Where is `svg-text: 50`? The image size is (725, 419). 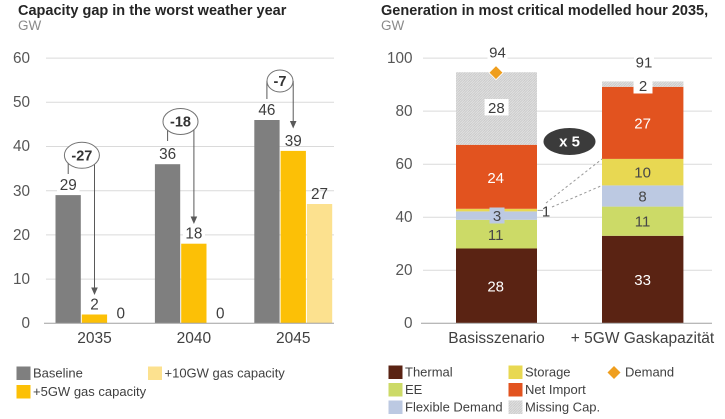
svg-text: 50 is located at coordinates (21, 102).